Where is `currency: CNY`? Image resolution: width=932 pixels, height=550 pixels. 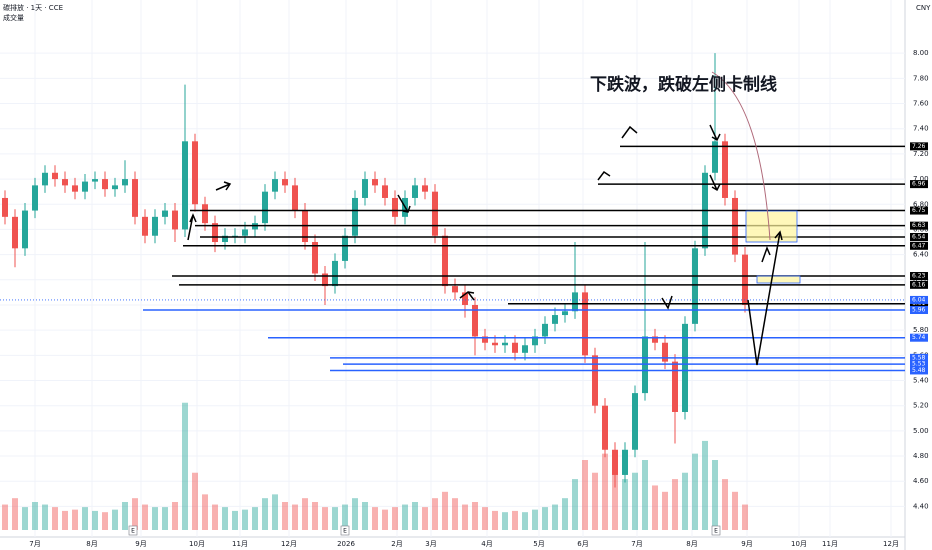
currency: CNY is located at coordinates (923, 8).